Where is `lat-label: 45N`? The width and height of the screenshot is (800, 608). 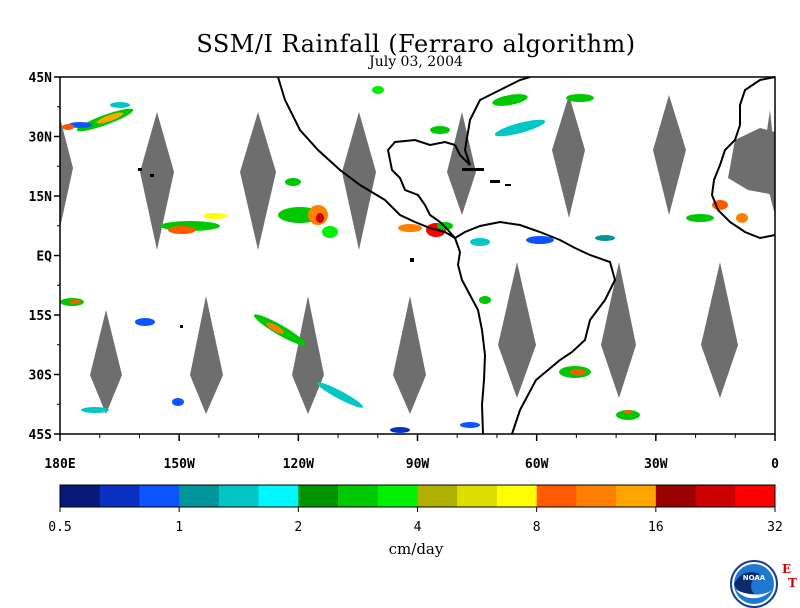 lat-label: 45N is located at coordinates (41, 78).